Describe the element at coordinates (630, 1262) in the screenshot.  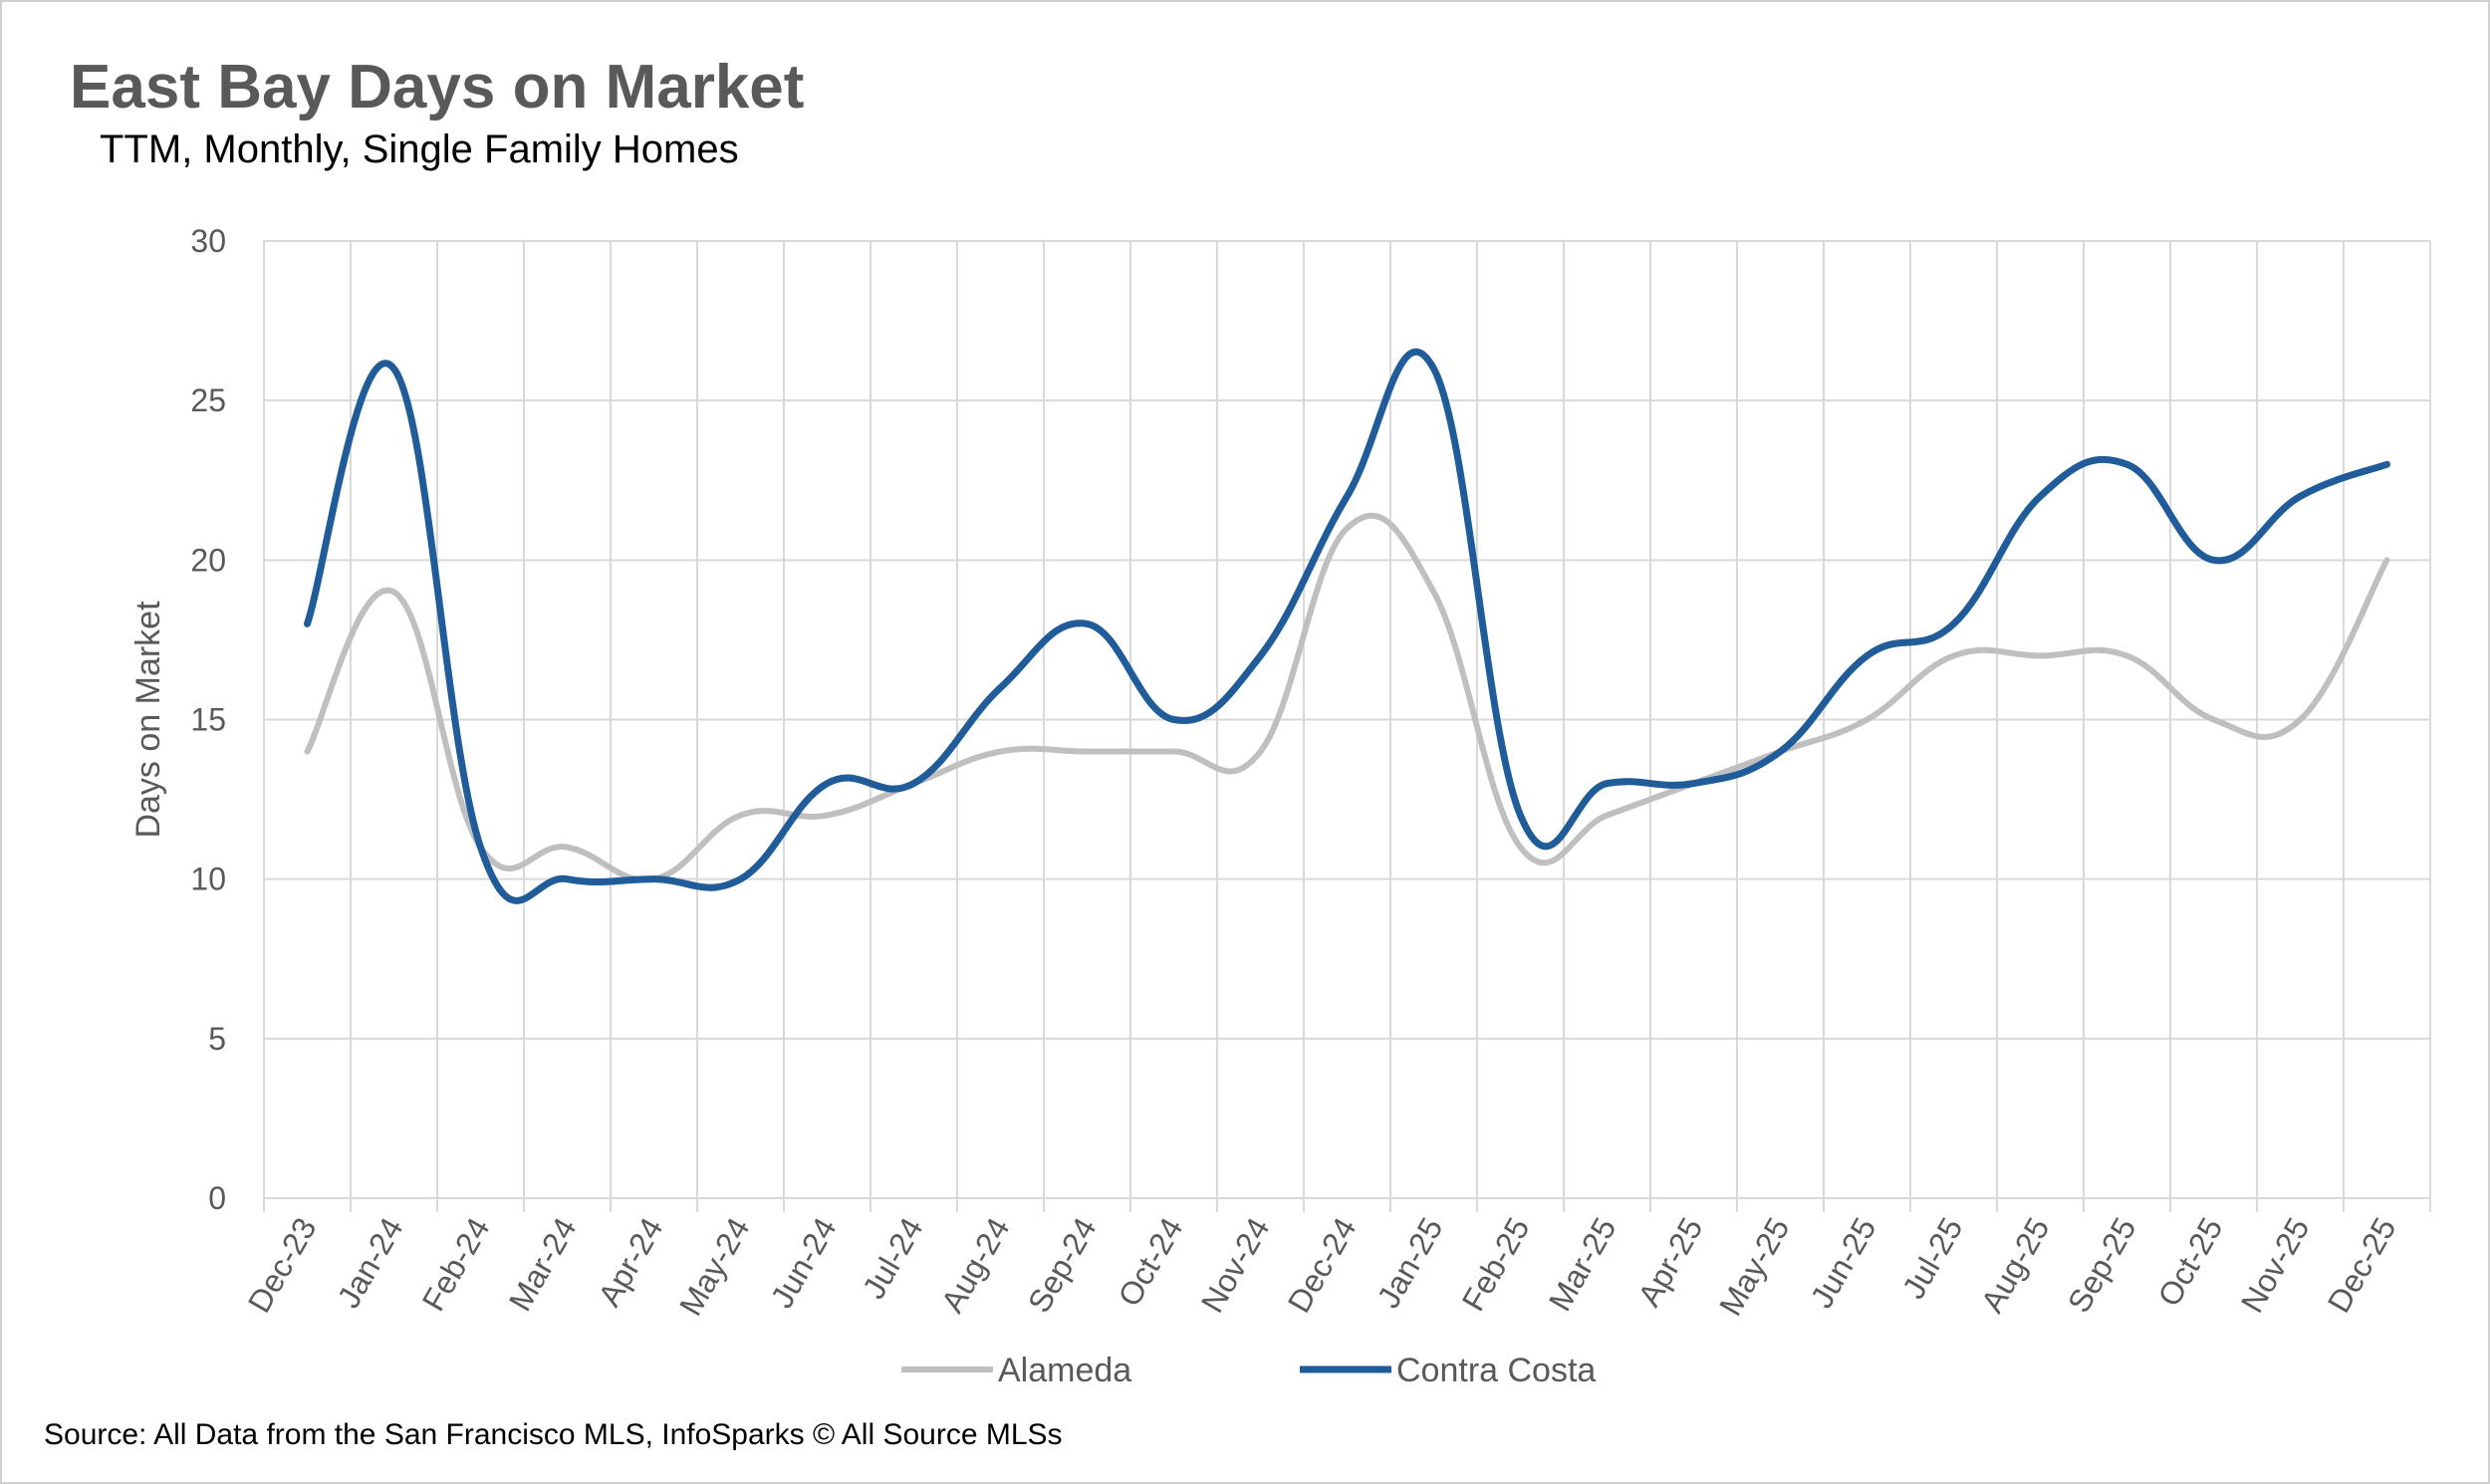
I see `x-tick-label: Apr-24` at that location.